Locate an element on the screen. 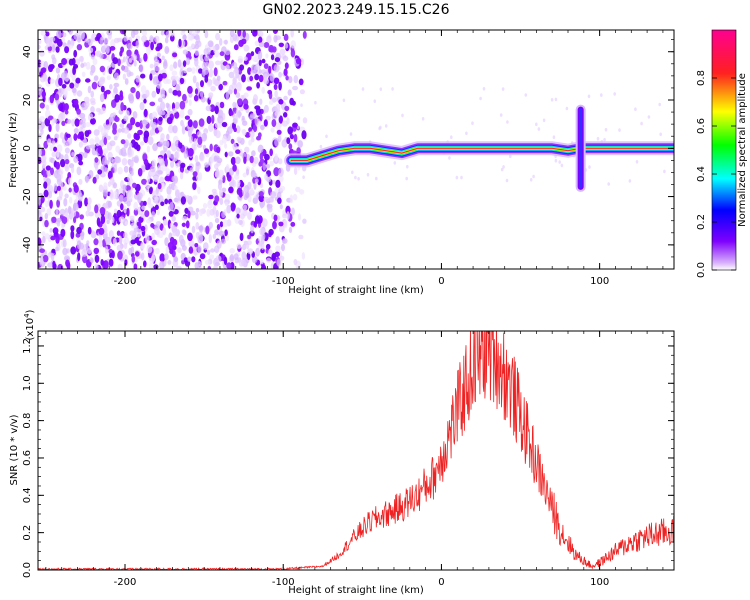 This screenshot has height=600, width=750. snr-xtick-label: 0 is located at coordinates (441, 582).